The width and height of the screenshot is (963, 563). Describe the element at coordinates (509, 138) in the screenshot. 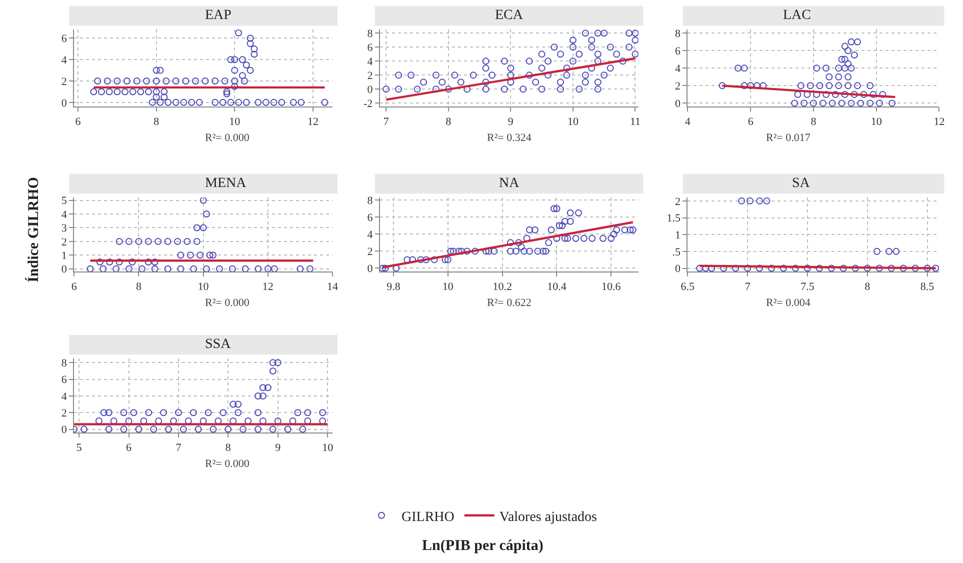

I see `text: R²= 0.324` at that location.